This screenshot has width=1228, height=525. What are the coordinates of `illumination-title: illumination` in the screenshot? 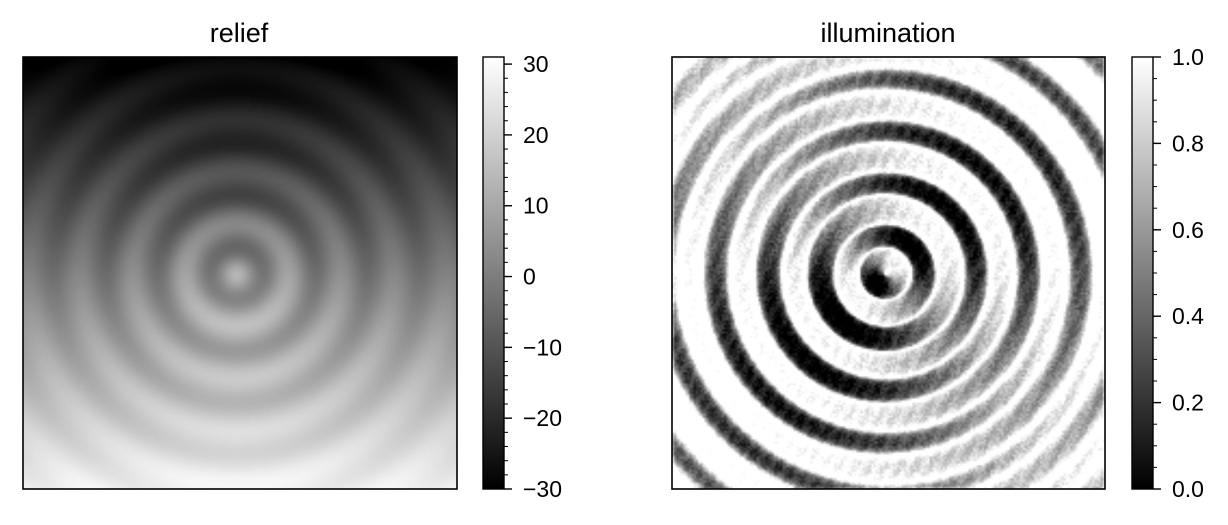 It's located at (887, 33).